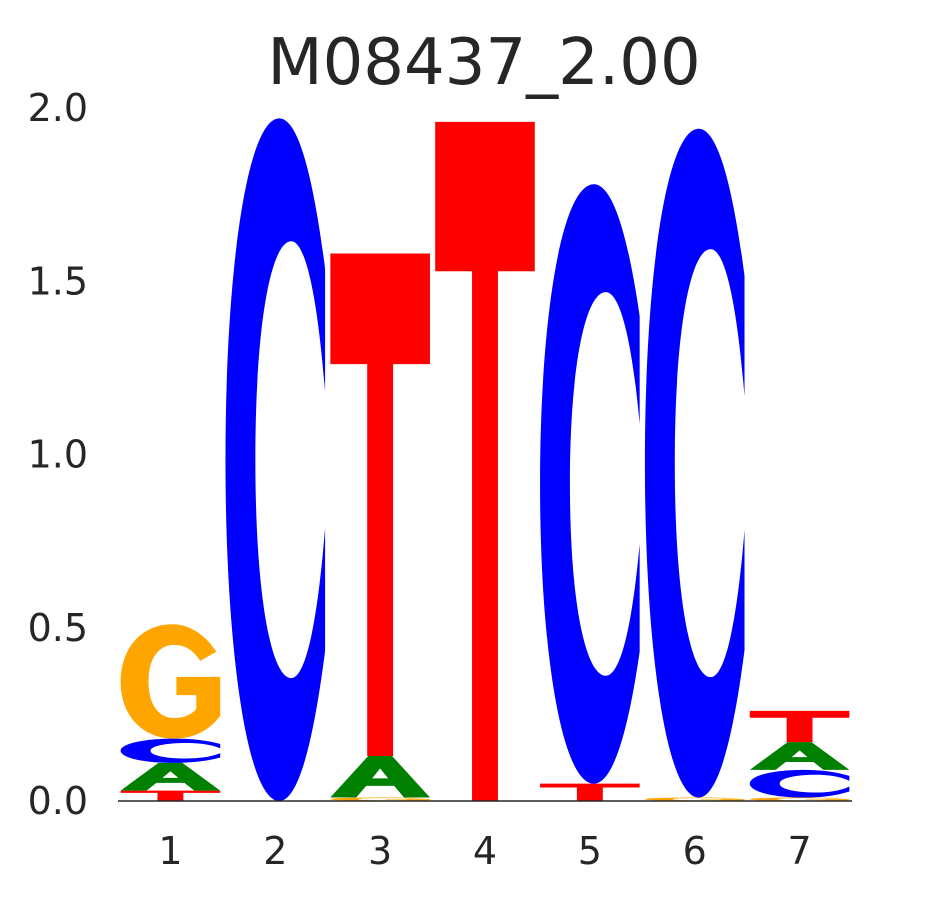 The width and height of the screenshot is (945, 900). I want to click on x-tick-label: 4, so click(485, 851).